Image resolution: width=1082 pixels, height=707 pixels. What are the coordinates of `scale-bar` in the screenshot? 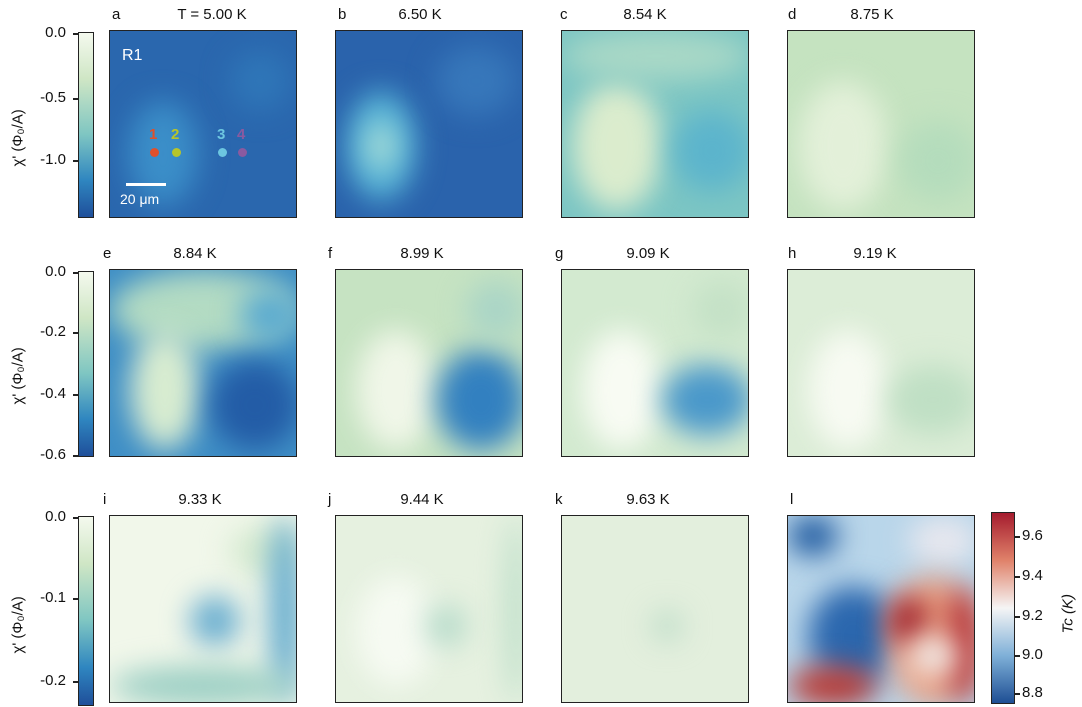 It's located at (146, 184).